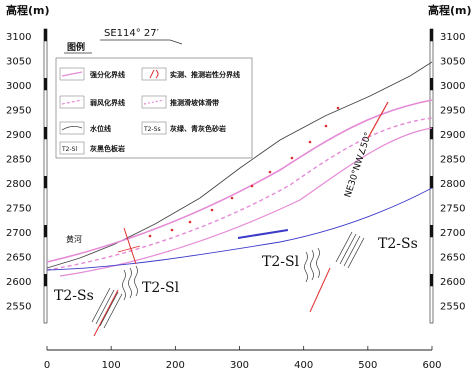 The width and height of the screenshot is (473, 378). What do you see at coordinates (18, 282) in the screenshot?
I see `left-tick-label: 2600` at bounding box center [18, 282].